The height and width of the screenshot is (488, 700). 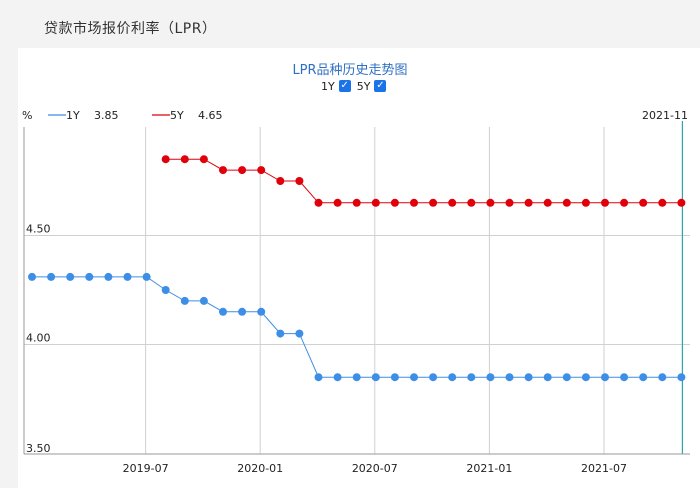 I want to click on legend-5y-value: 4.65, so click(x=210, y=115).